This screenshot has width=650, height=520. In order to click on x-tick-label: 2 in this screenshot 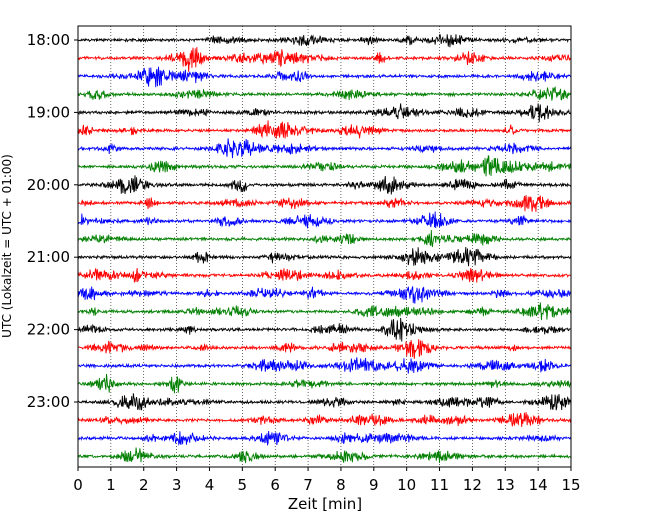, I will do `click(144, 485)`.